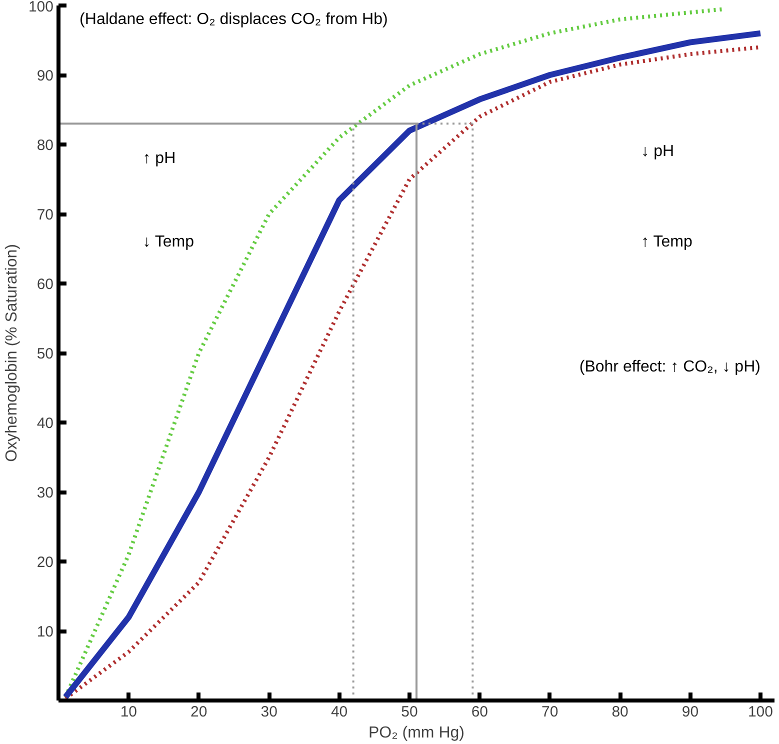 Image resolution: width=779 pixels, height=744 pixels. What do you see at coordinates (199, 712) in the screenshot?
I see `x-tick-label: 20` at bounding box center [199, 712].